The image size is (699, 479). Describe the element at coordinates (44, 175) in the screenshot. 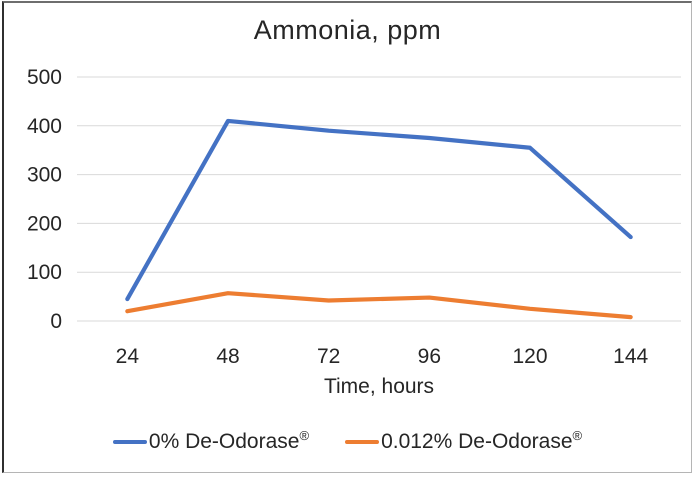

I see `y-axis-tick-label: 300` at that location.